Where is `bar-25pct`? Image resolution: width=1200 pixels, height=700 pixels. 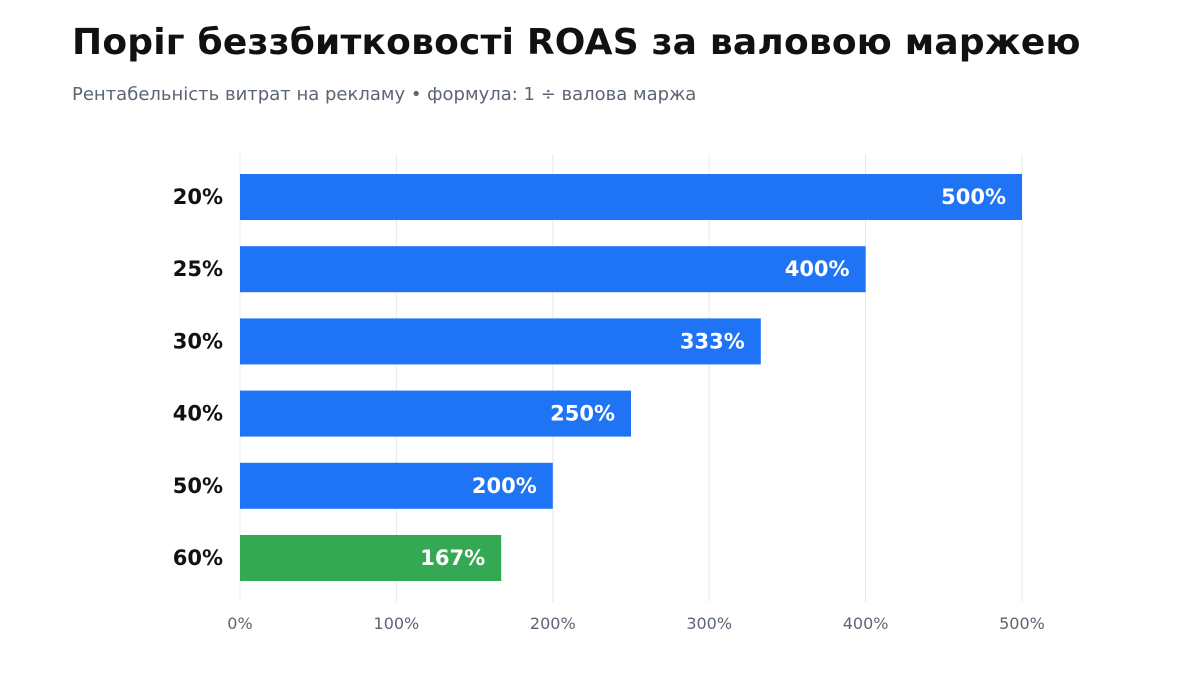
bar-25pct is located at coordinates (553, 269).